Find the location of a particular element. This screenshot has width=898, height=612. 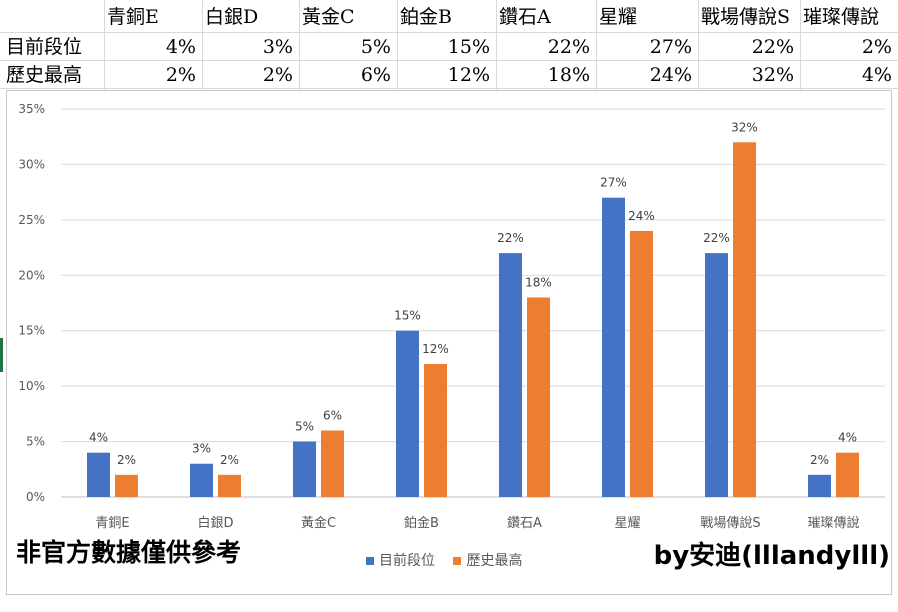

legend-item-highest: 歷史最高 is located at coordinates (487, 560).